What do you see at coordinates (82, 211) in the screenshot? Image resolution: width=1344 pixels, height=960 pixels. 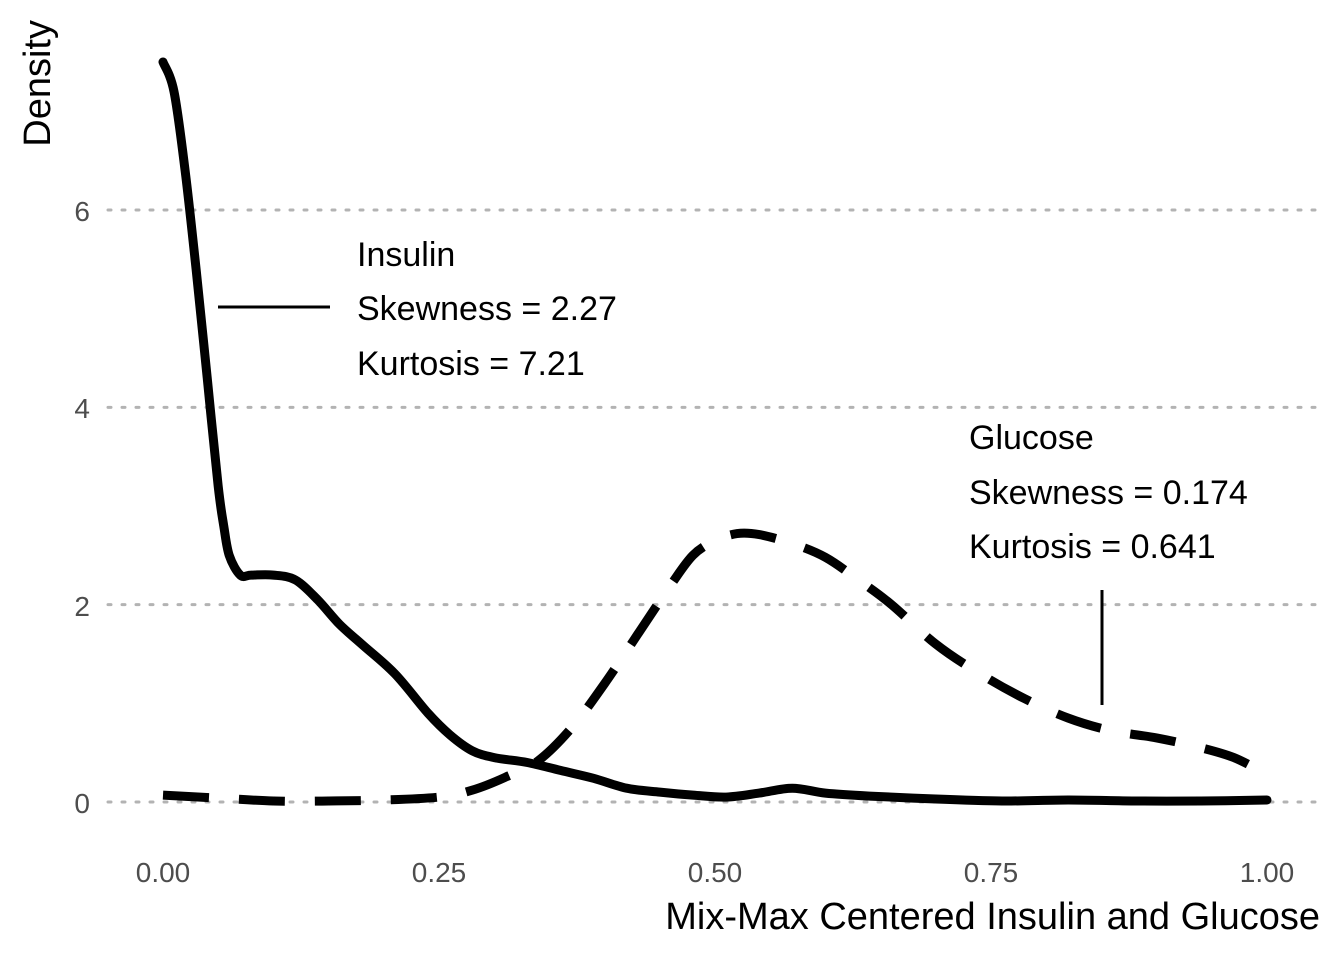 I see `y-tick-label-6: 6` at bounding box center [82, 211].